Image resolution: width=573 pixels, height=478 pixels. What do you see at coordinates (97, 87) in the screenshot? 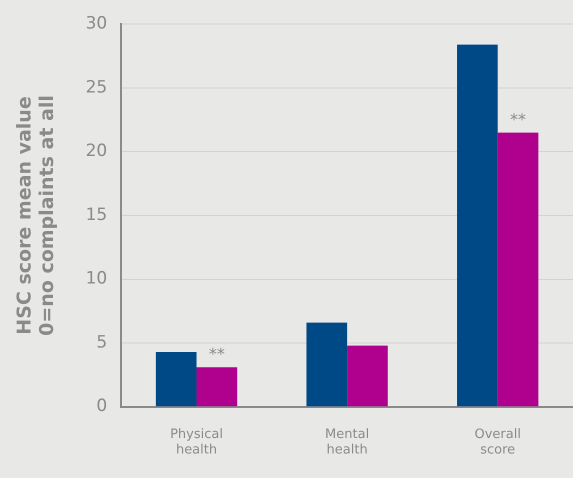
I see `y-tick-label: 25` at bounding box center [97, 87].